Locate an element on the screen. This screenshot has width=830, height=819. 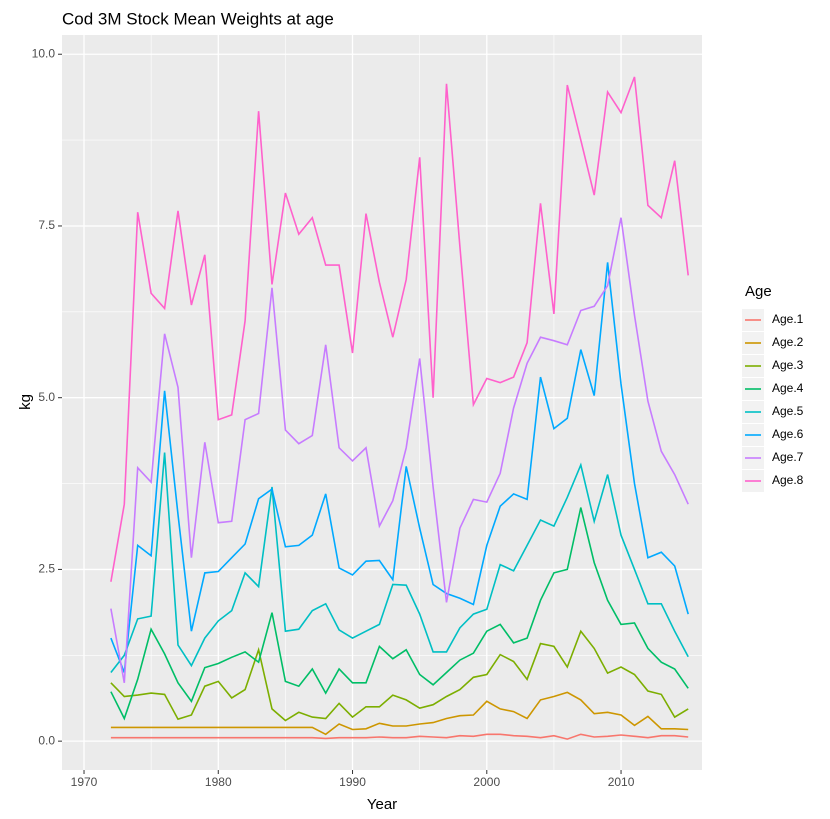
x-axis-label: Year is located at coordinates (382, 804).